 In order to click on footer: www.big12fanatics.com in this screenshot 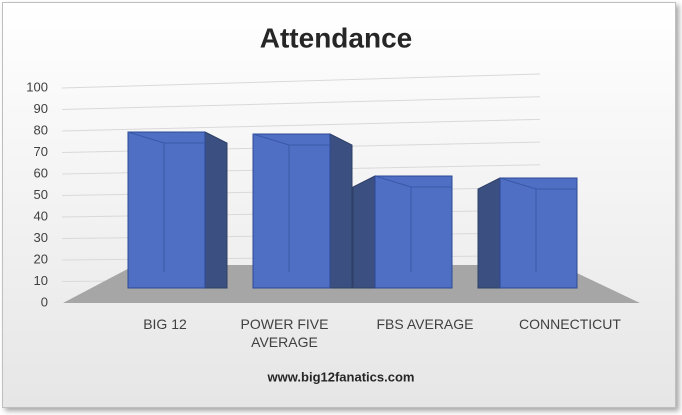, I will do `click(341, 376)`.